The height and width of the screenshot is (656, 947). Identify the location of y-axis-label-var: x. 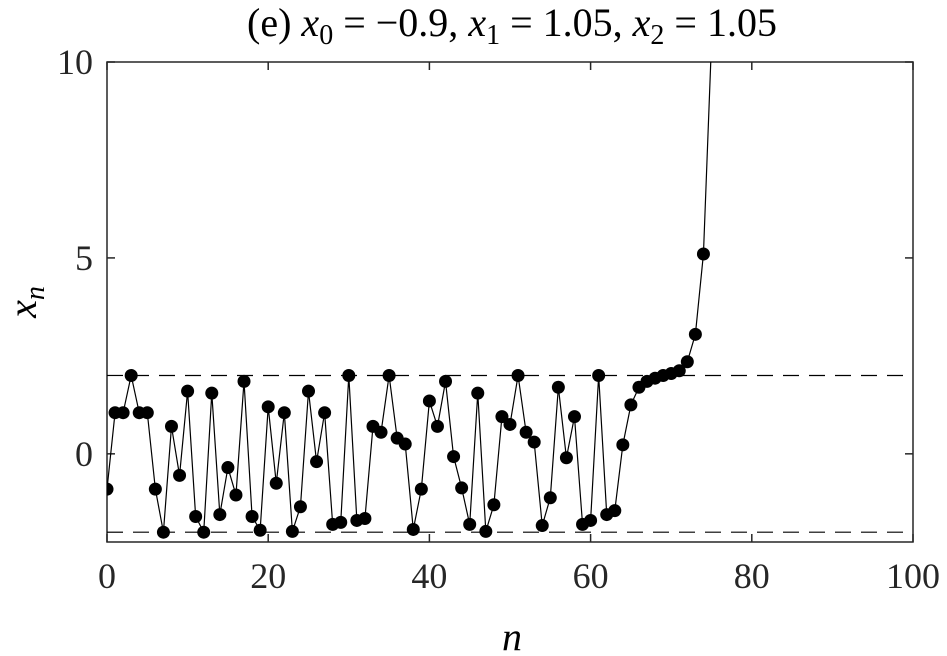
(22, 309).